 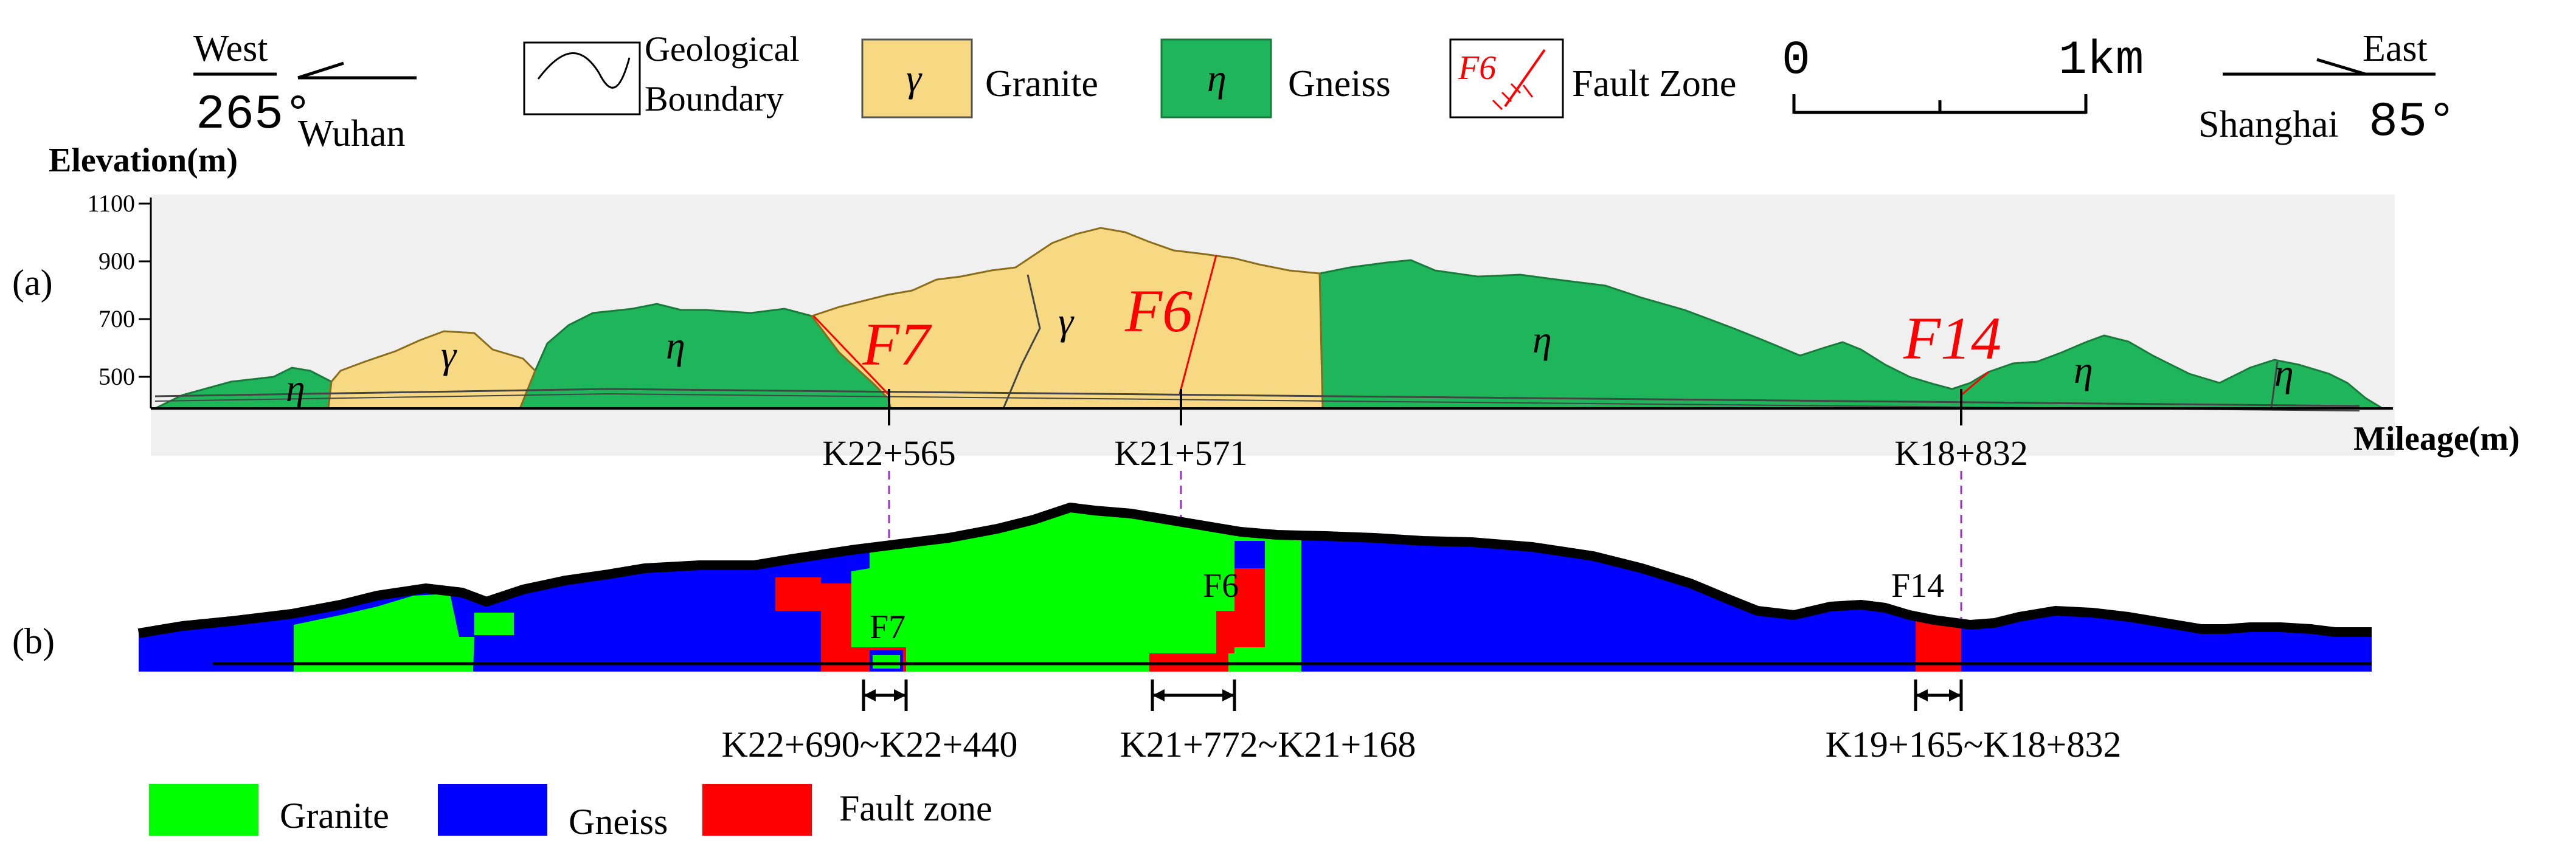 What do you see at coordinates (915, 808) in the screenshot?
I see `legend-fault-label: Fault zone` at bounding box center [915, 808].